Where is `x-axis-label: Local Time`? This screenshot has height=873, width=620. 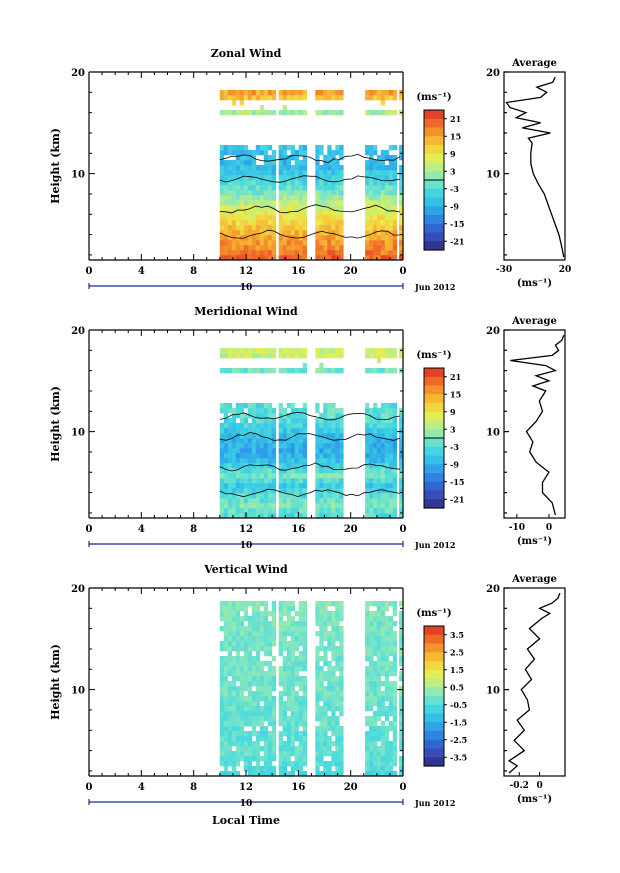
x-axis-label: Local Time is located at coordinates (246, 820).